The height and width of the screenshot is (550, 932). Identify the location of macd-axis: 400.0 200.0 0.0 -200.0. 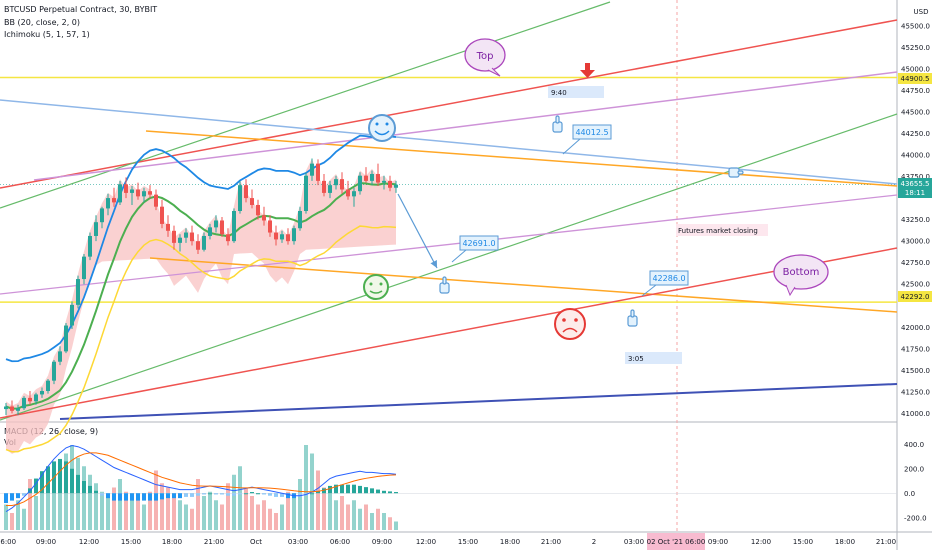
(915, 482).